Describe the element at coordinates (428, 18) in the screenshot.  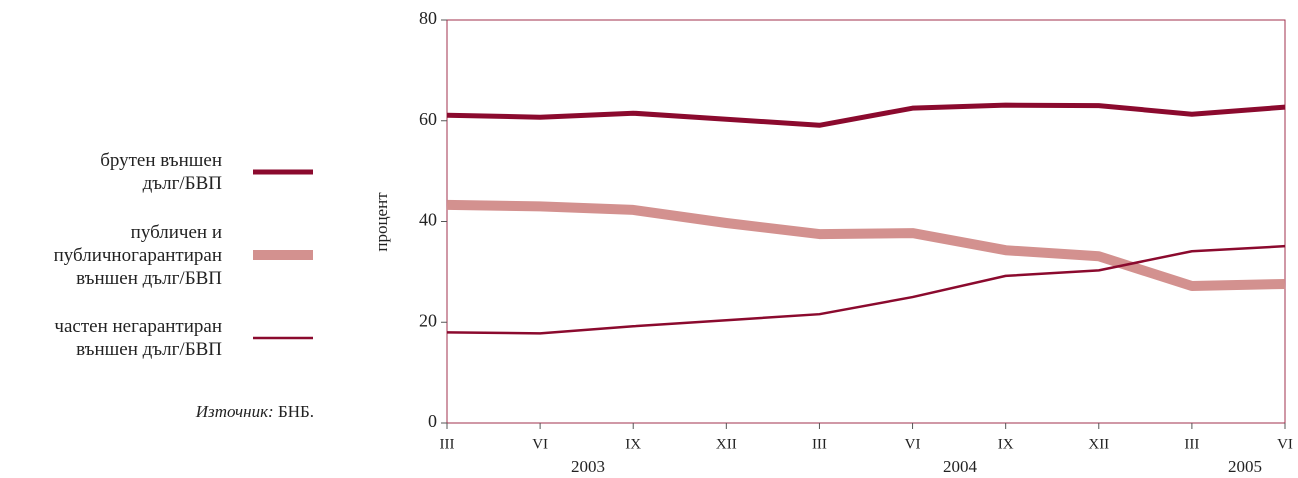
I see `y-tick-label: 80` at that location.